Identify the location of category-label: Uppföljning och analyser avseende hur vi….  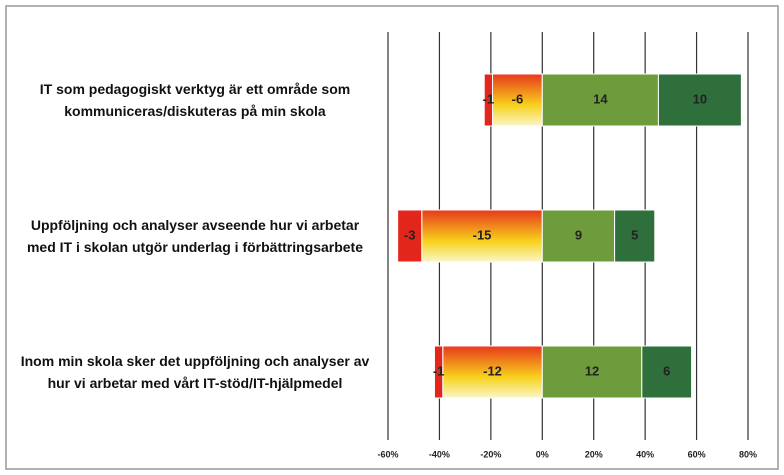
(195, 236).